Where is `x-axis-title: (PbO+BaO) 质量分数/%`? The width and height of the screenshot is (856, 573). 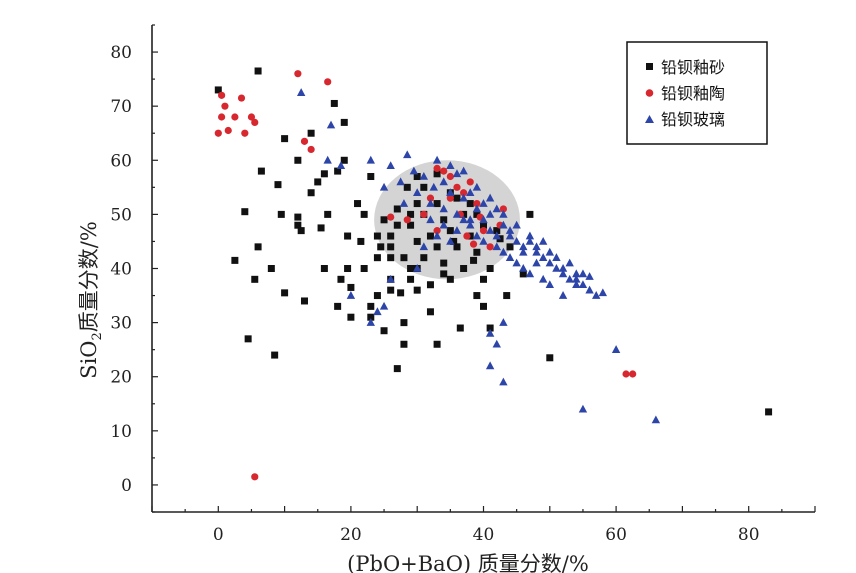
x-axis-title: (PbO+BaO) 质量分数/% is located at coordinates (468, 562).